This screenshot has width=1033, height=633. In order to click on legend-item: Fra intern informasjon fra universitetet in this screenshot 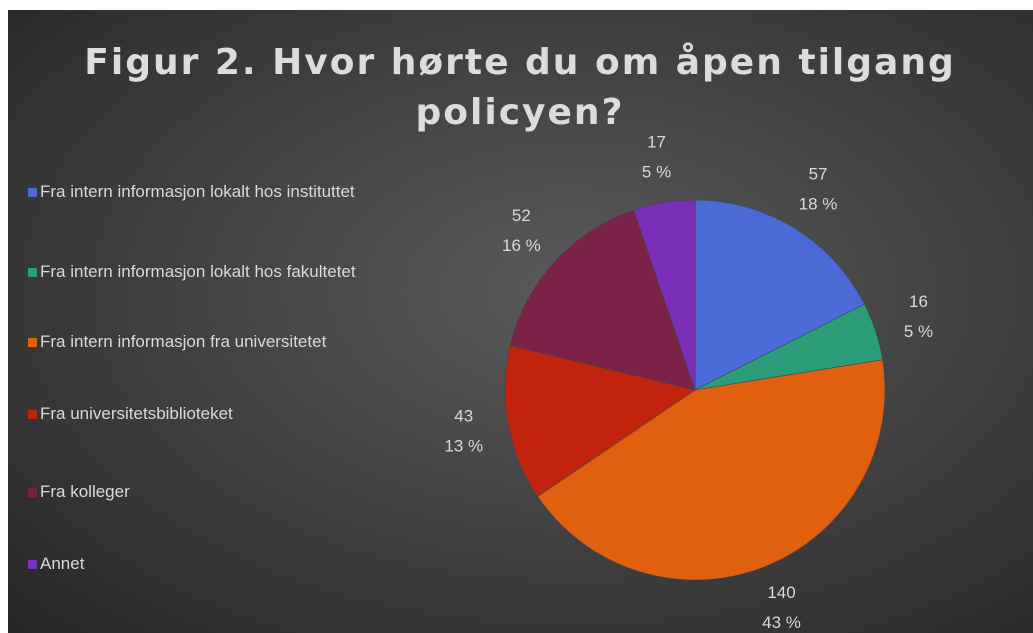, I will do `click(193, 342)`.